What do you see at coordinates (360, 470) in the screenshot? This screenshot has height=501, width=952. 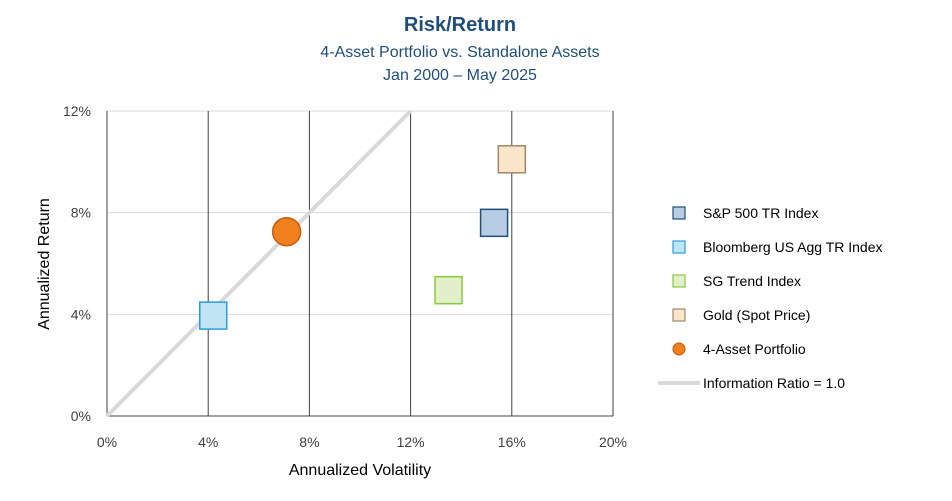 I see `x-axis-title: Annualized Volatility` at bounding box center [360, 470].